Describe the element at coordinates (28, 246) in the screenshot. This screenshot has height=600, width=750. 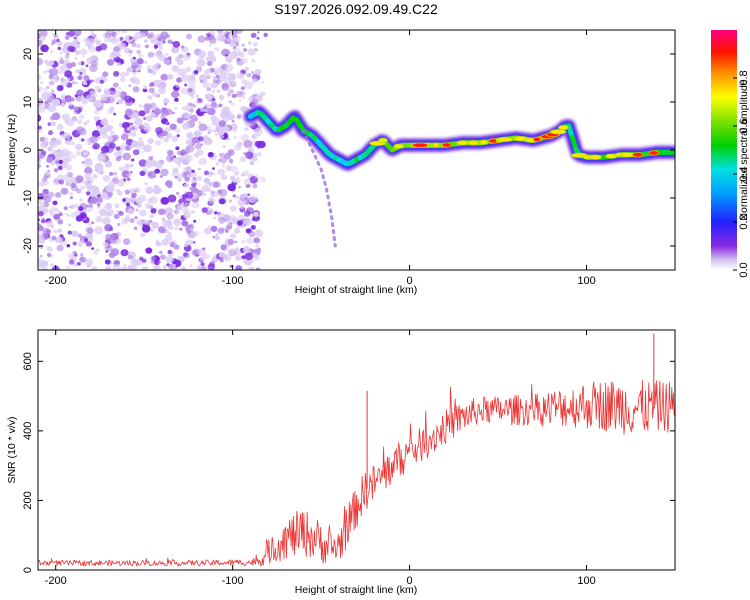
I see `spectrogram-y-tick-label: -20` at that location.